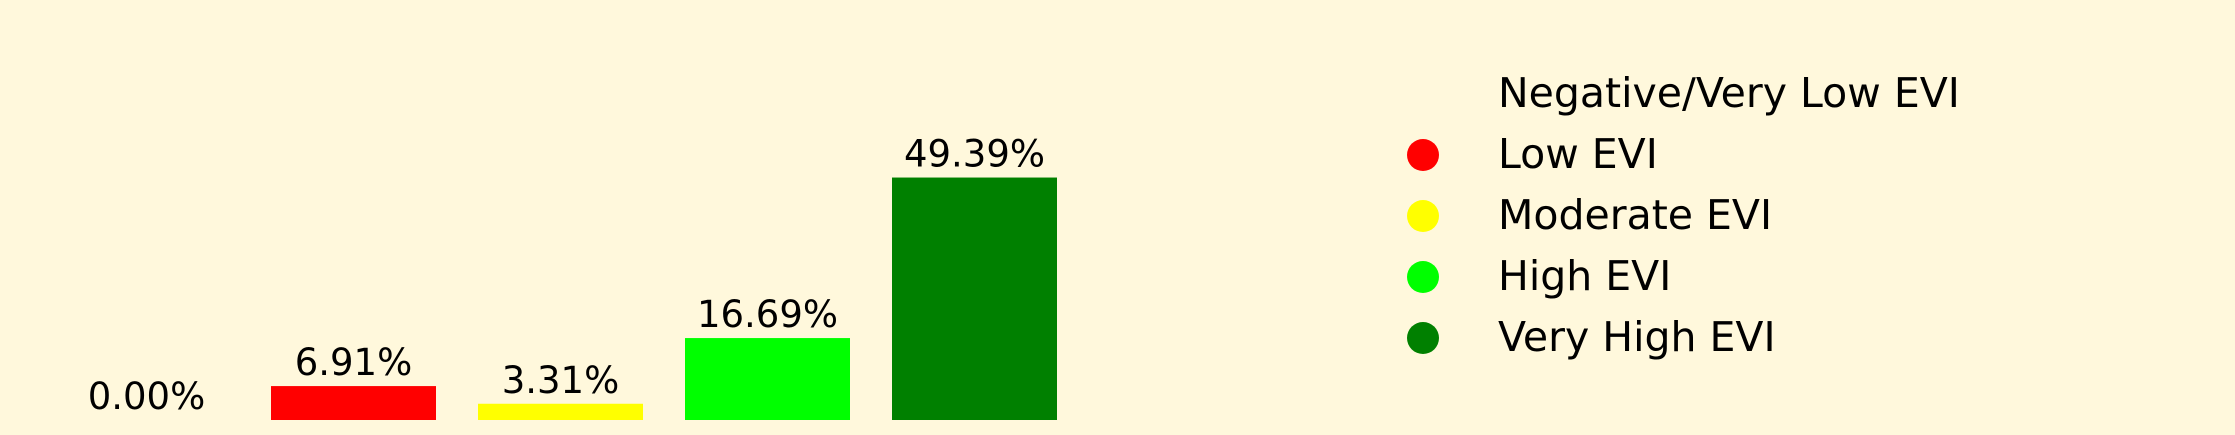 The image size is (2235, 435). What do you see at coordinates (974, 154) in the screenshot?
I see `bar-value-label-4: 49.39%` at bounding box center [974, 154].